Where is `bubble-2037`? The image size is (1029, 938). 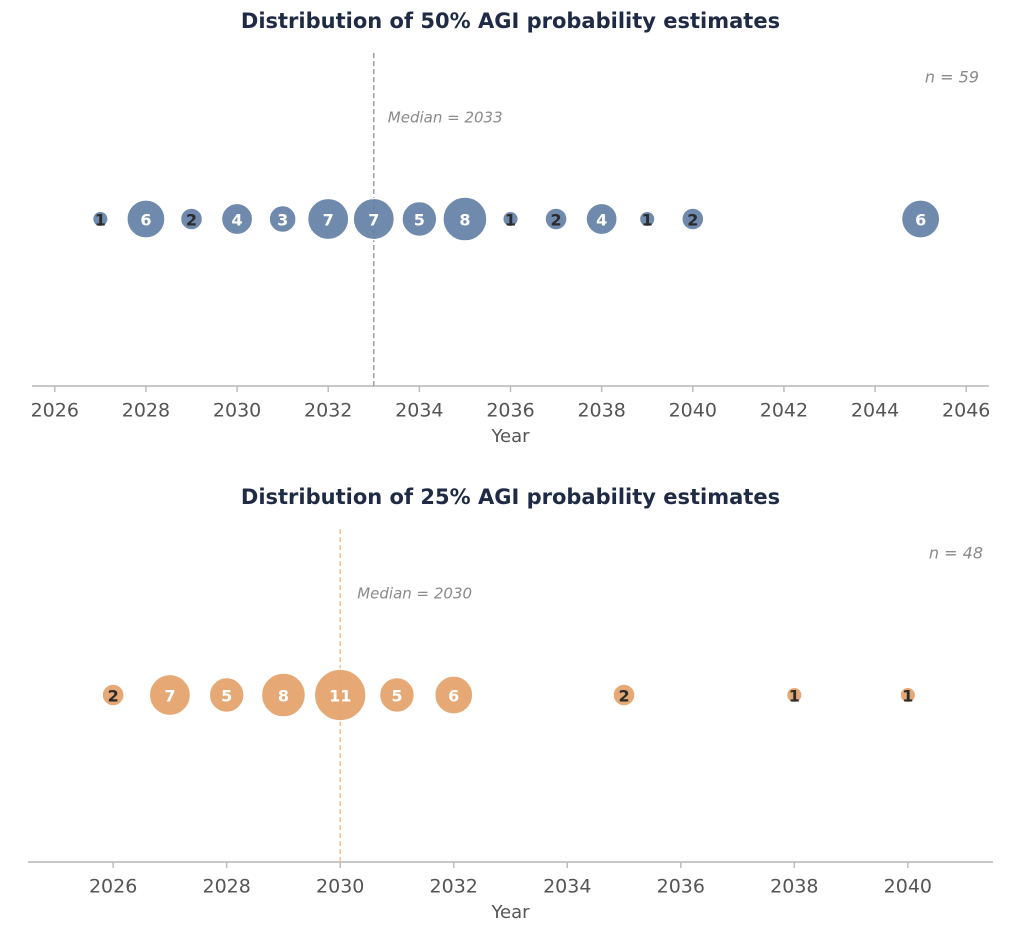 bubble-2037 is located at coordinates (556, 219).